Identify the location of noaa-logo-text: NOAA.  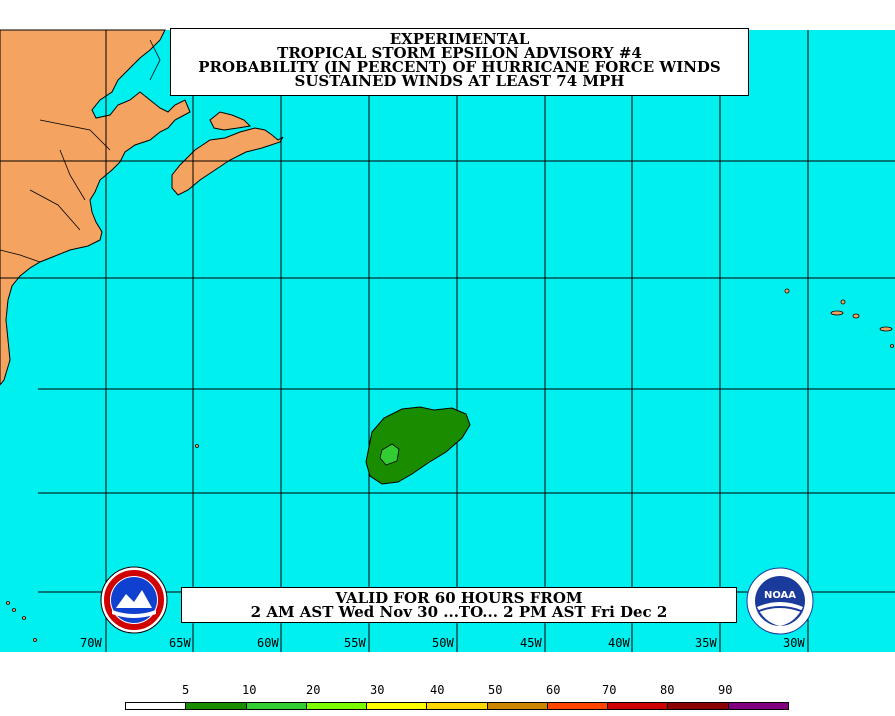
(780, 595).